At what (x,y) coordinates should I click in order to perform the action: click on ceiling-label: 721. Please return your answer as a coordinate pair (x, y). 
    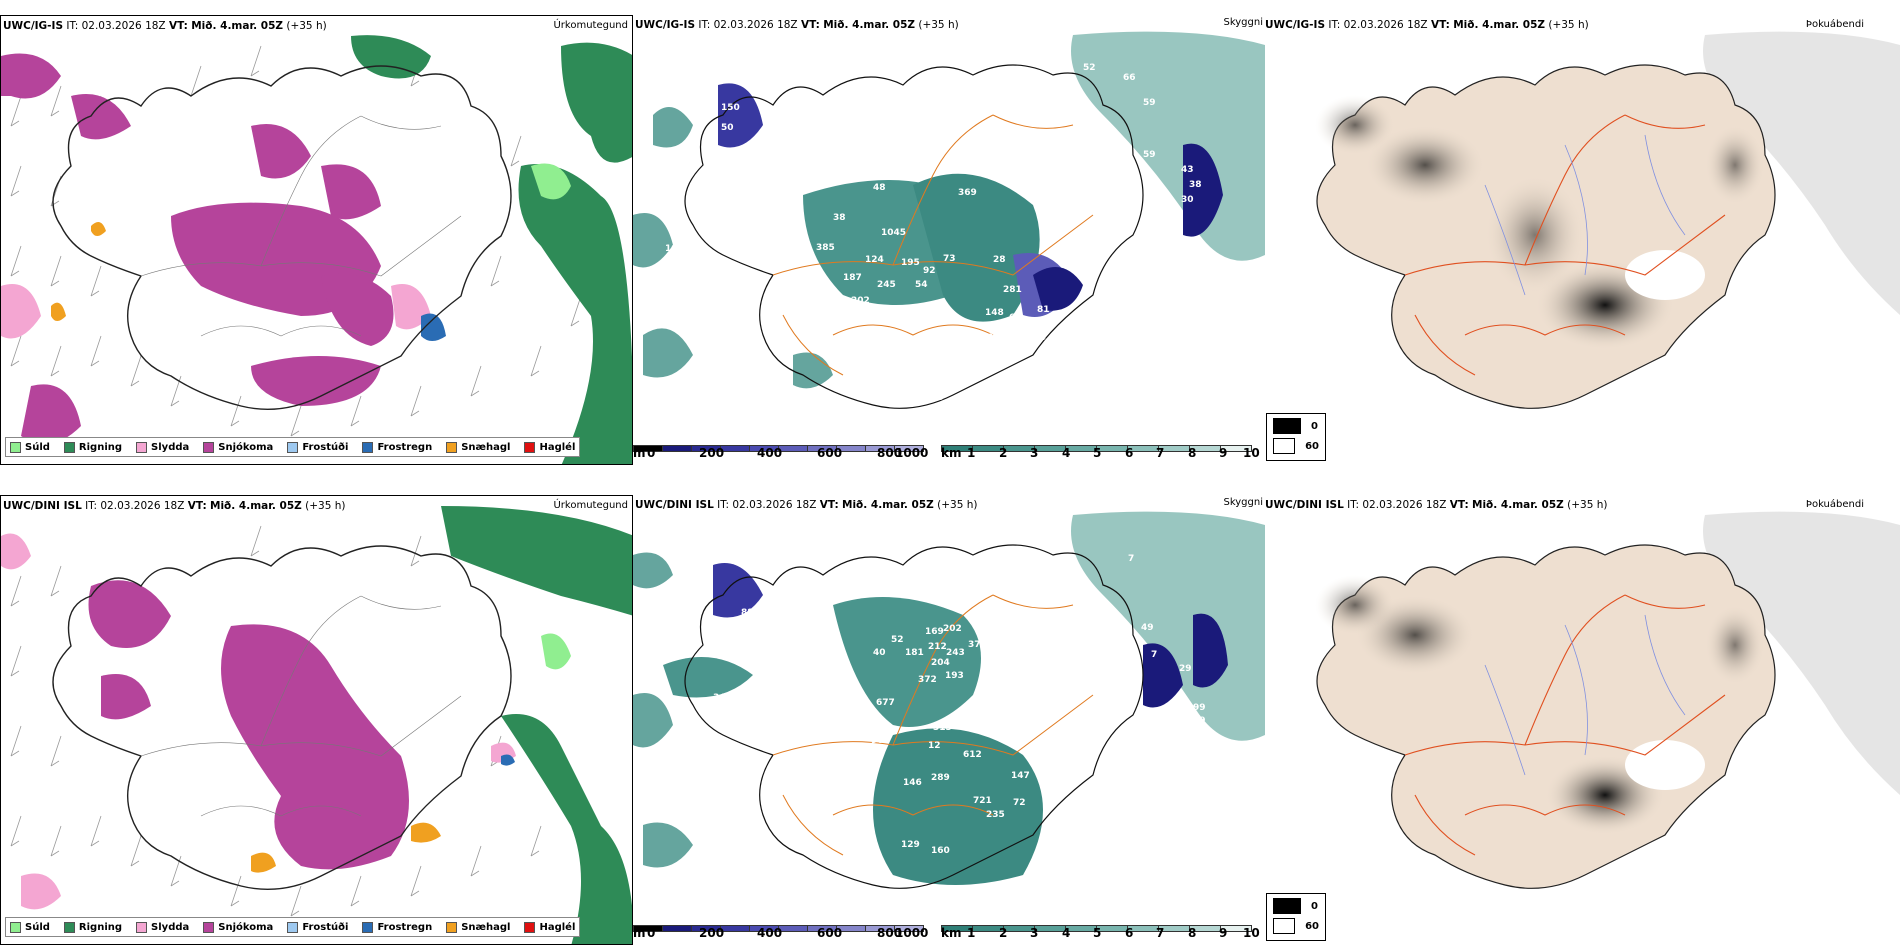
    Looking at the image, I should click on (982, 801).